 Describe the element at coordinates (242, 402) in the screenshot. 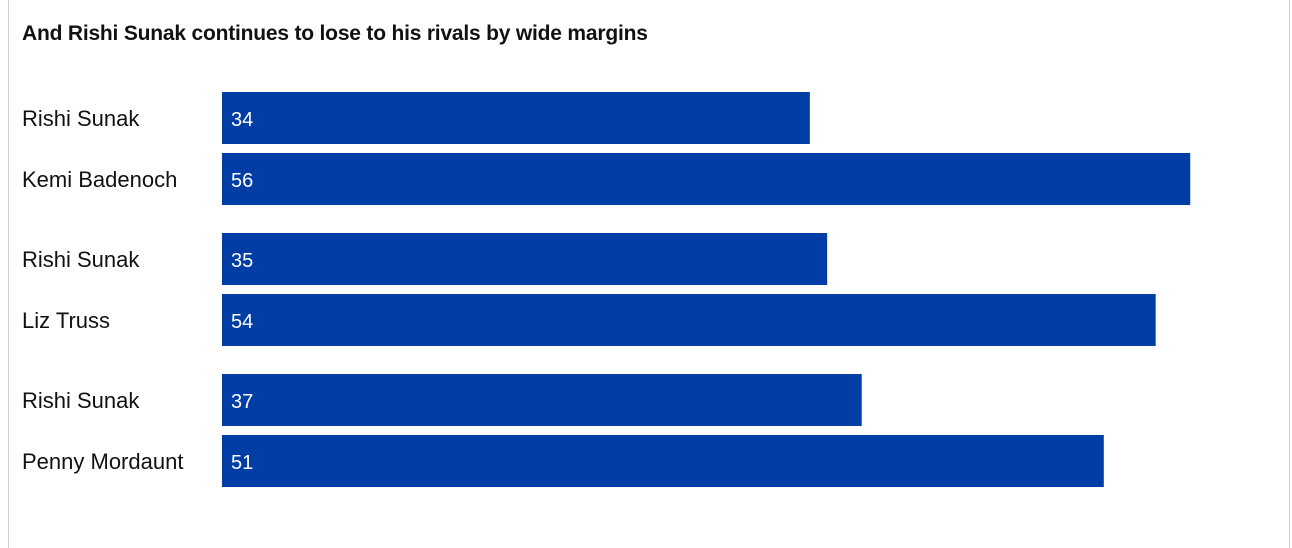

I see `value-label: 37` at that location.